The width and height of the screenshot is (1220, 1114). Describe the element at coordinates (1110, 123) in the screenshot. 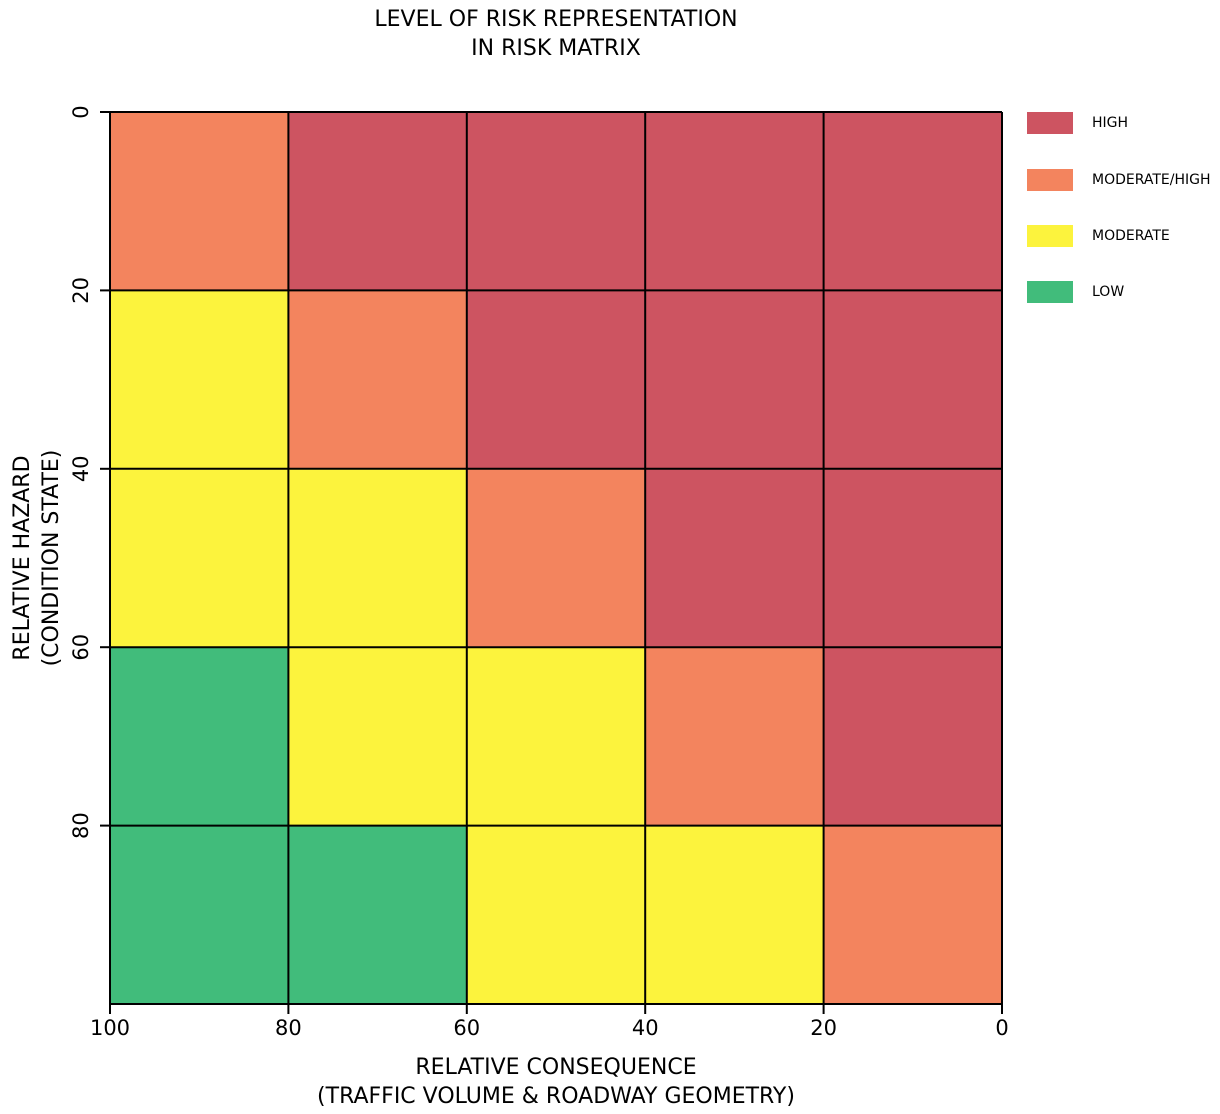

I see `legend-label-high: HIGH` at that location.